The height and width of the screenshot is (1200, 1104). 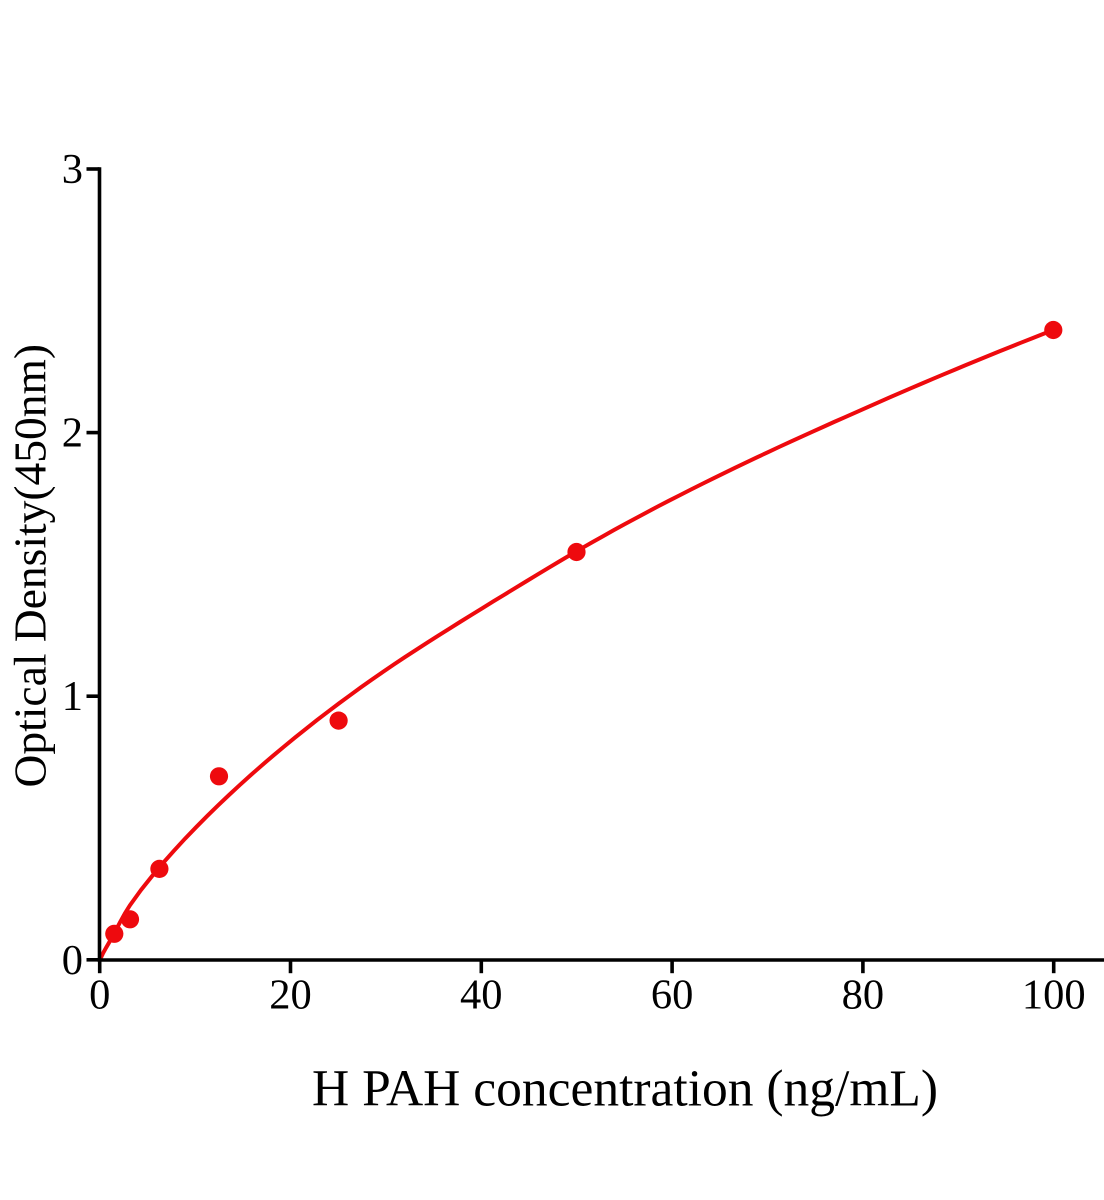 What do you see at coordinates (481, 995) in the screenshot?
I see `svg-text: 40` at bounding box center [481, 995].